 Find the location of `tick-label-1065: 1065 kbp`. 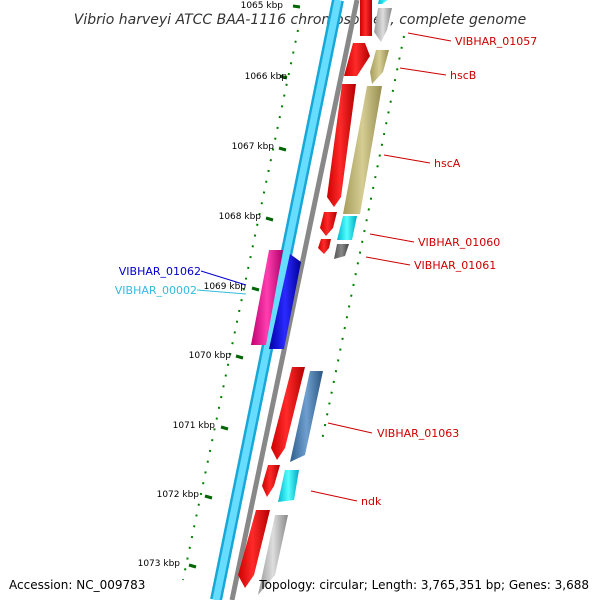

tick-label-1065: 1065 kbp is located at coordinates (262, 6).